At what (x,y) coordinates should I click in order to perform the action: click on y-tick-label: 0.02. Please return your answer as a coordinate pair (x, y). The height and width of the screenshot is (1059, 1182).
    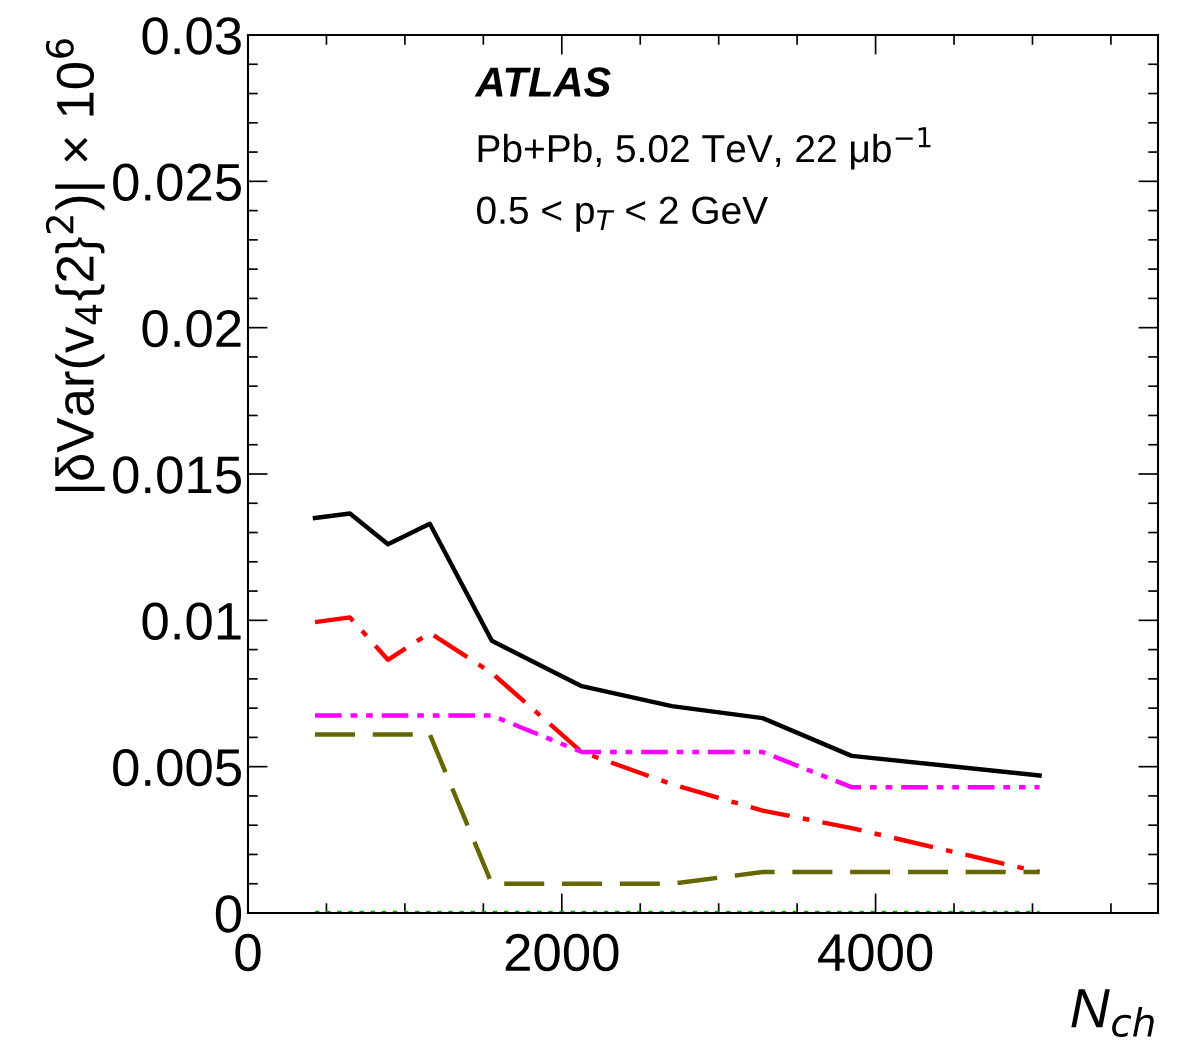
    Looking at the image, I should click on (191, 328).